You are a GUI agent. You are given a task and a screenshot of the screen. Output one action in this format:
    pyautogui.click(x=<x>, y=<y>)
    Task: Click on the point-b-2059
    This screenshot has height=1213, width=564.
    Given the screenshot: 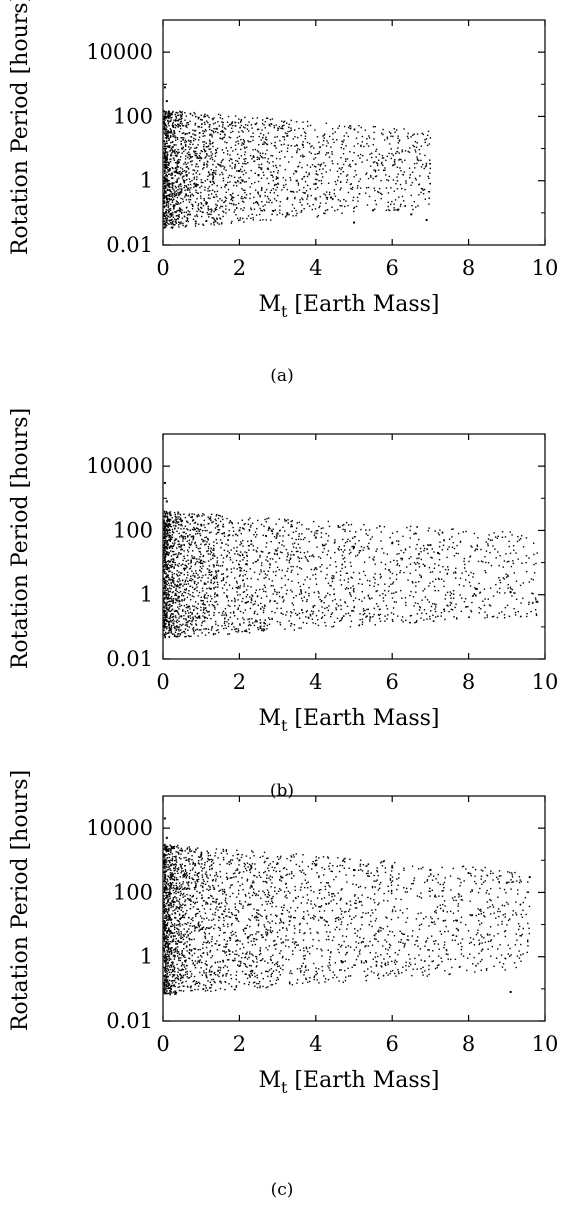 What is the action you would take?
    pyautogui.click(x=226, y=582)
    